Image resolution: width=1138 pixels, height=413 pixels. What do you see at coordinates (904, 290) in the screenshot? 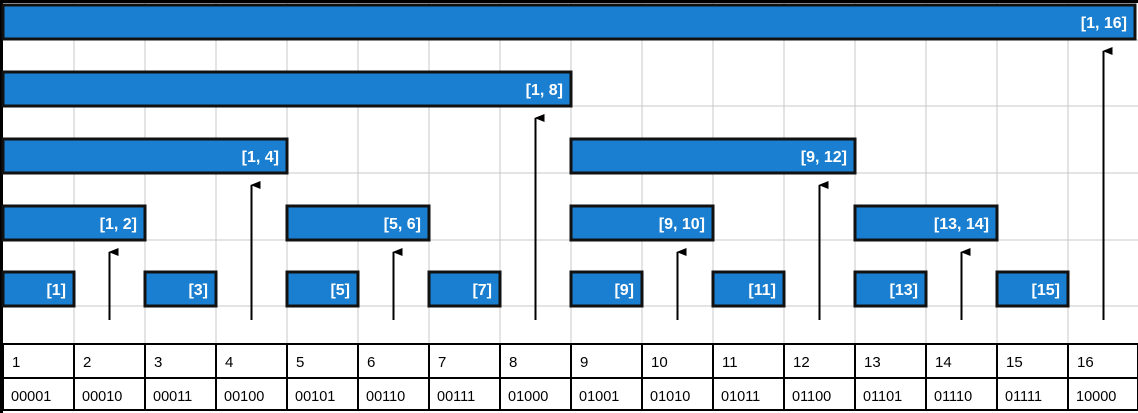
I see `interval-label: [13]` at bounding box center [904, 290].